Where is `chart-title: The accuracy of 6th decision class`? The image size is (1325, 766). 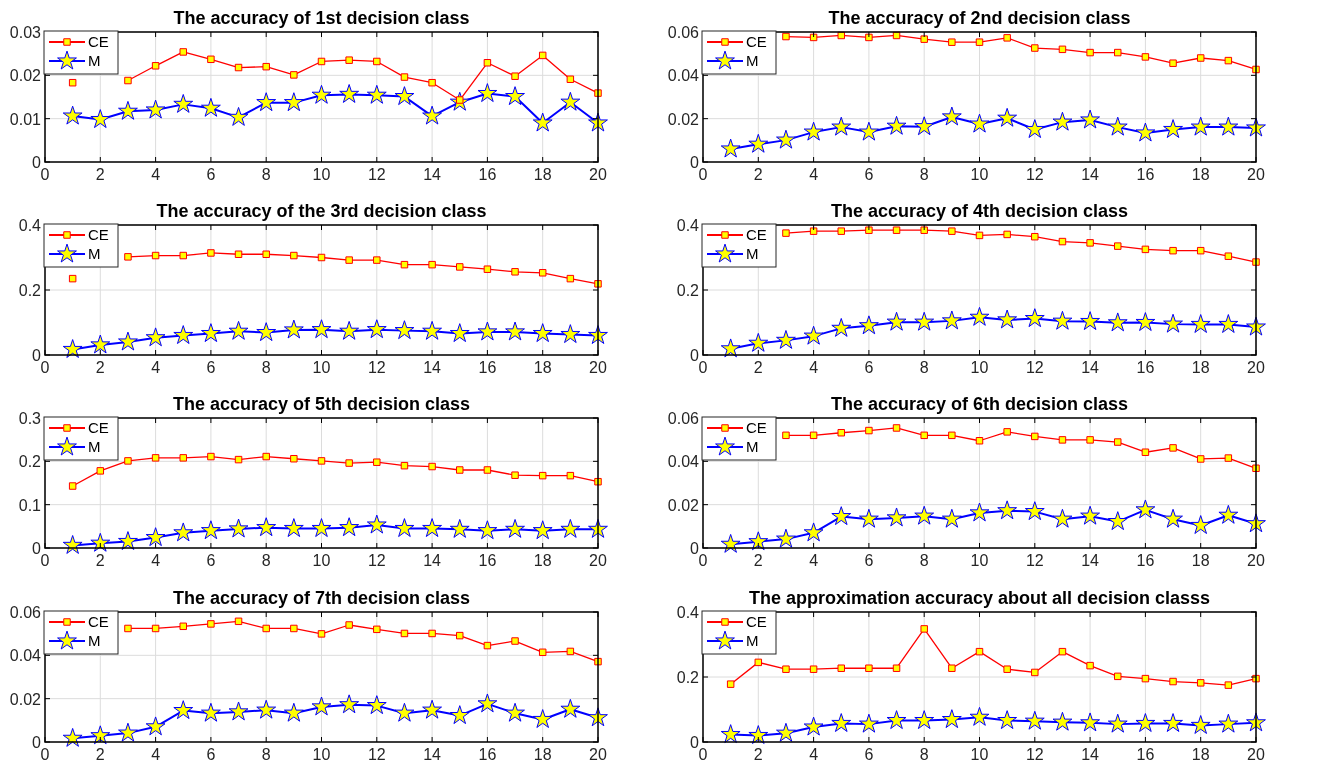 chart-title: The accuracy of 6th decision class is located at coordinates (979, 404).